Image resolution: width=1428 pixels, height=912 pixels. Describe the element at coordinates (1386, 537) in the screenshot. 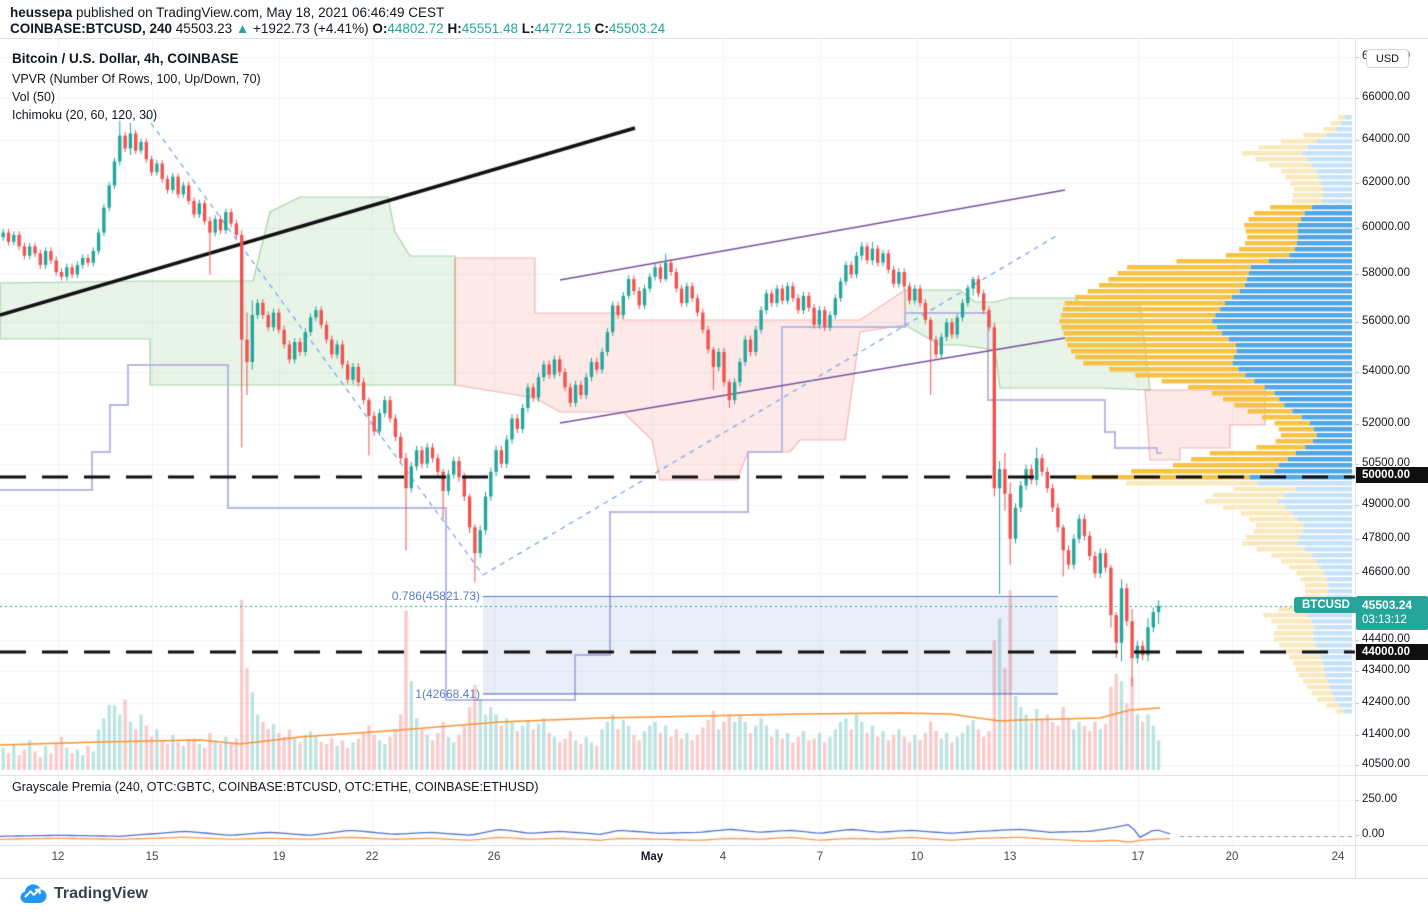

I see `price-tick-label: 47800.00` at that location.